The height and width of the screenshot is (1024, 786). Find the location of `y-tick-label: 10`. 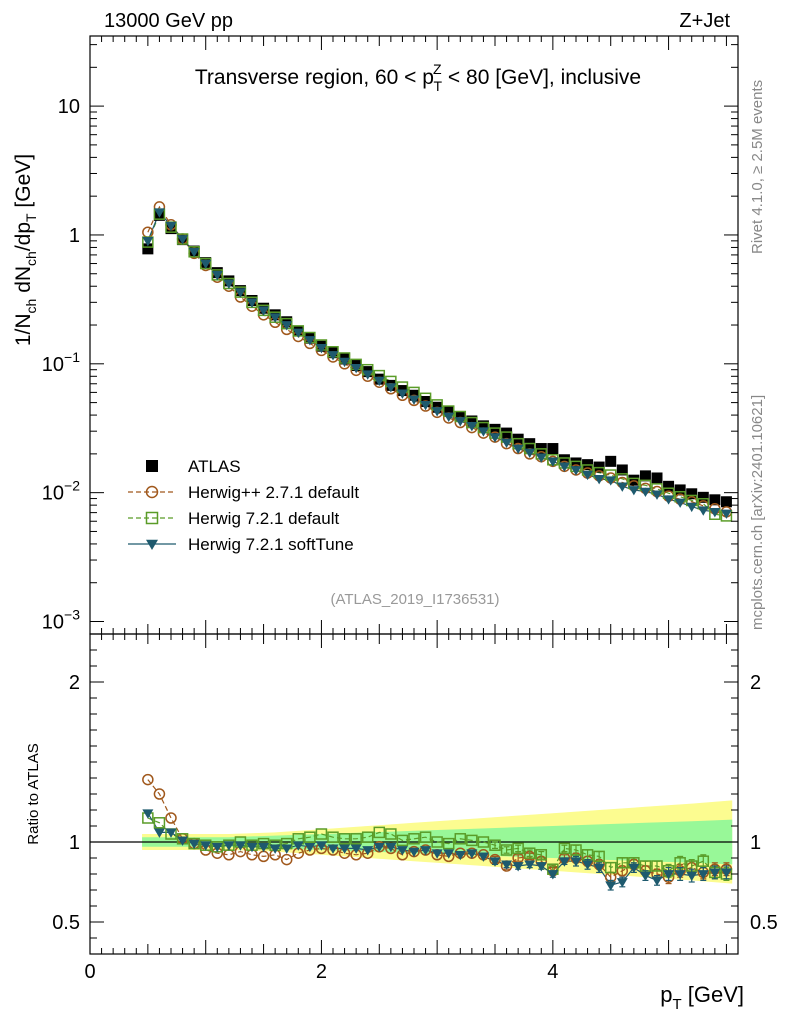

y-tick-label: 10 is located at coordinates (69, 107).